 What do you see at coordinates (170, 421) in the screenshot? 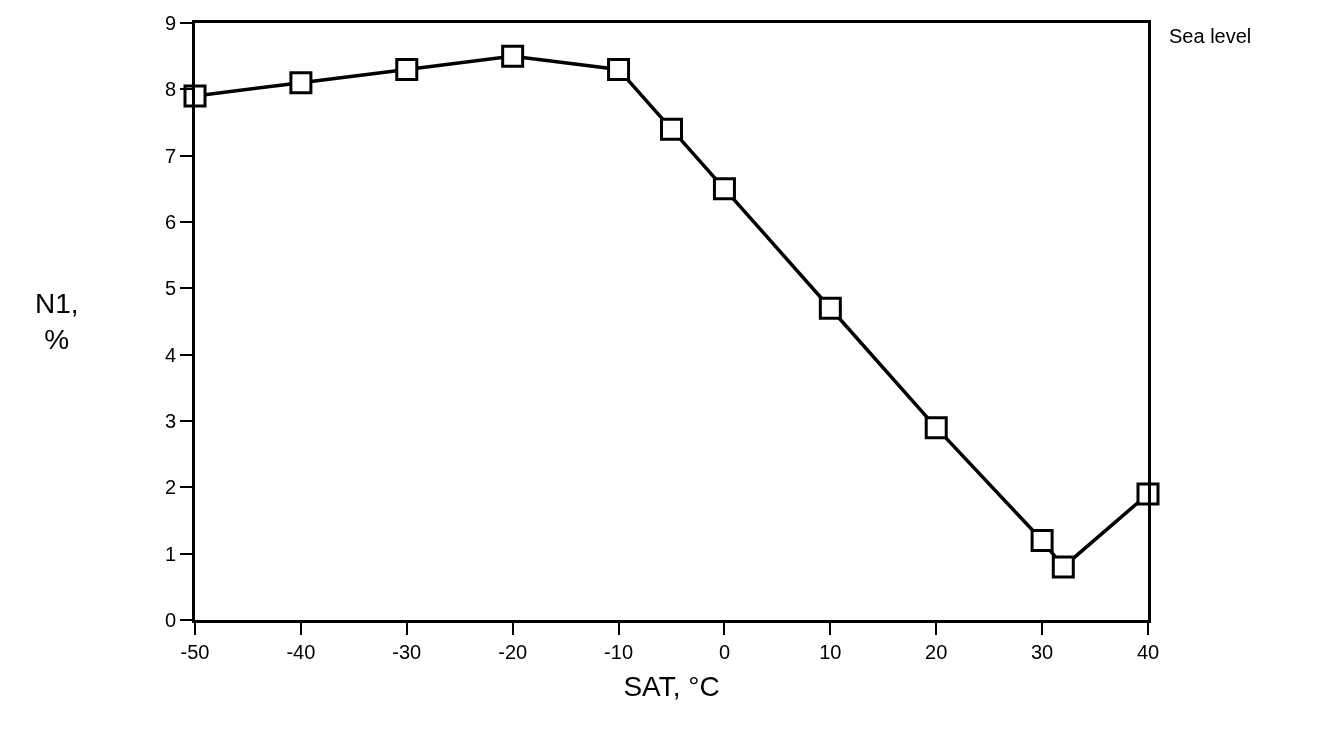
I see `y-tick-label: 3` at bounding box center [170, 421].